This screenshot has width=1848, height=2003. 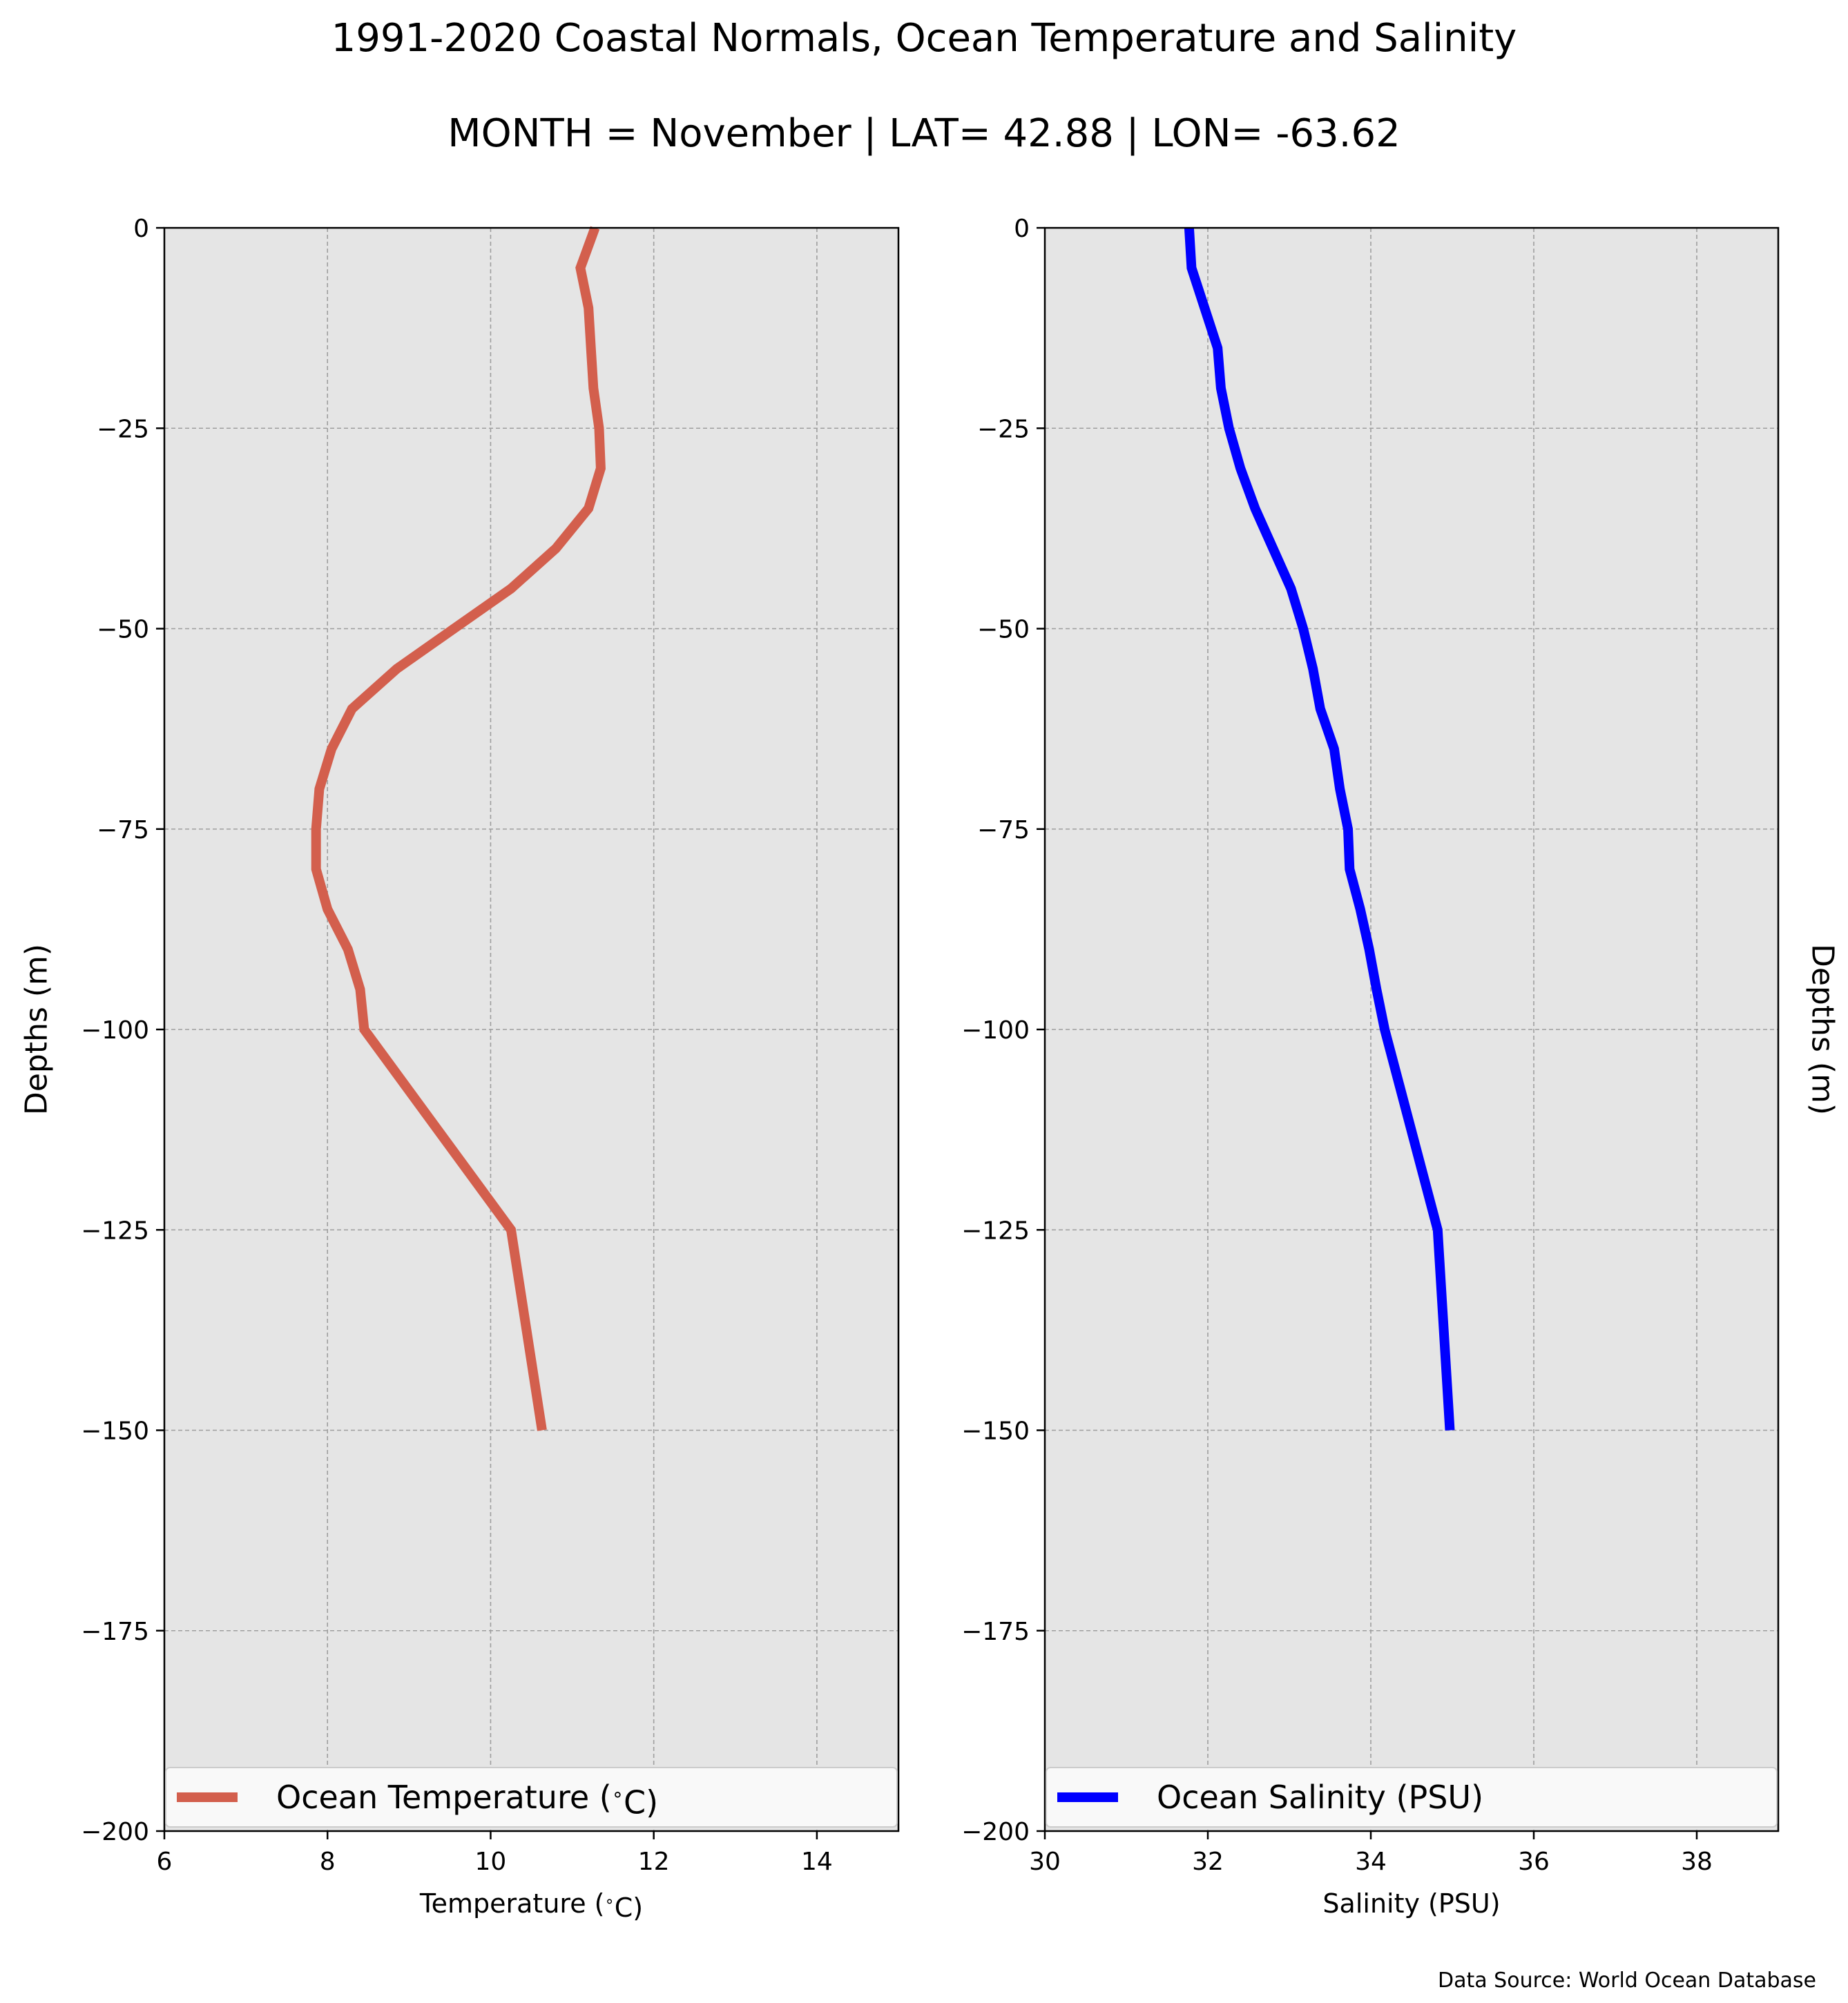 What do you see at coordinates (467, 1800) in the screenshot?
I see `legend-label: Ocean Temperature (∘C)` at bounding box center [467, 1800].